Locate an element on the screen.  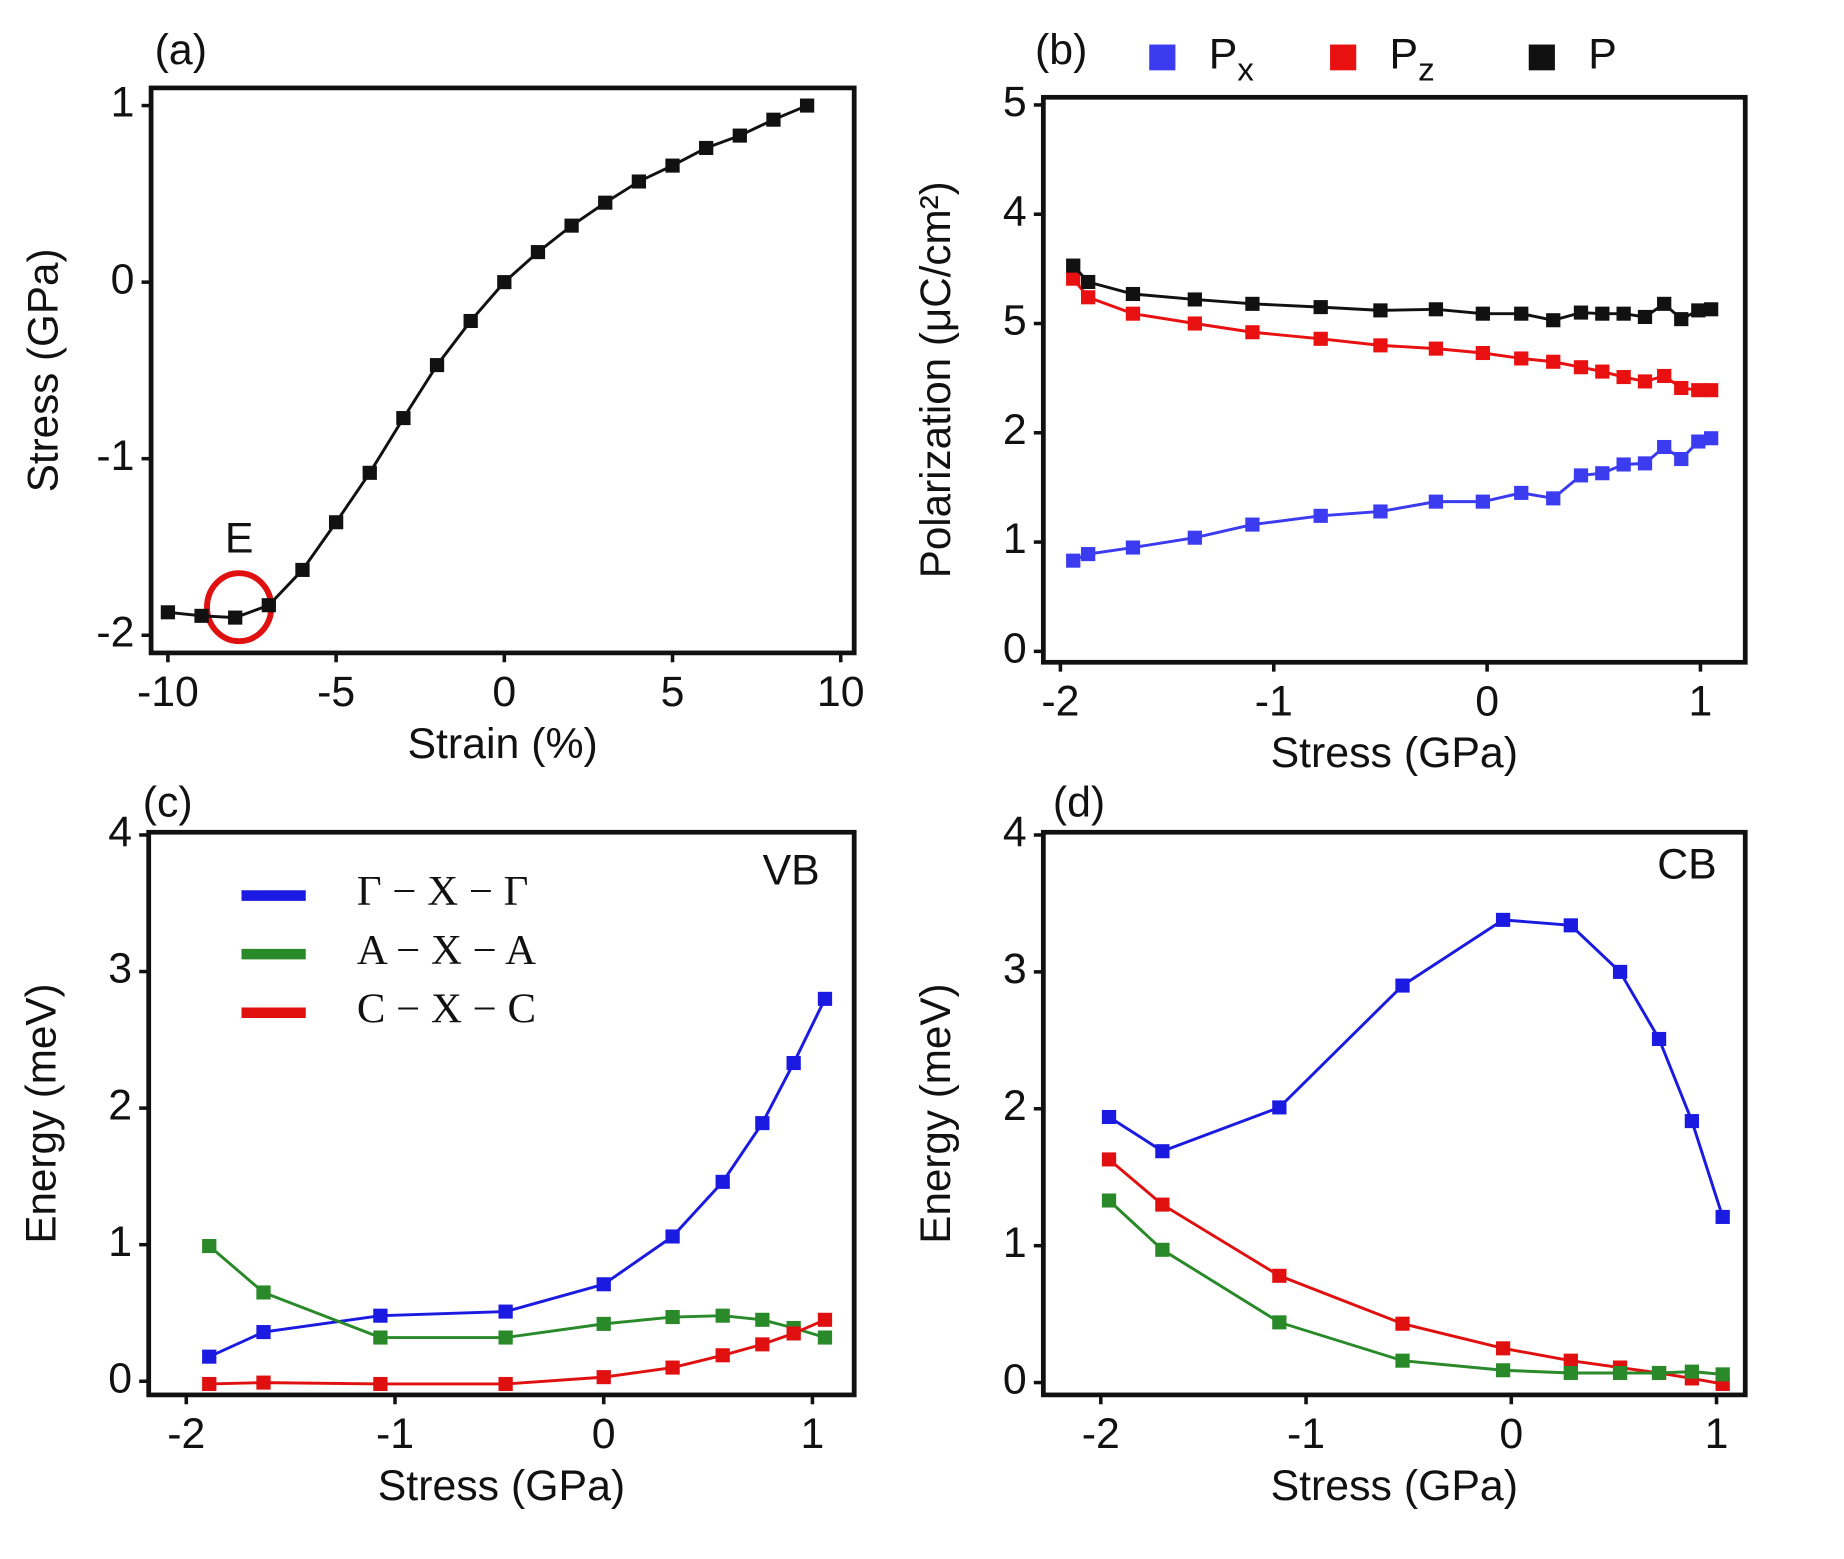
legend-label: Px is located at coordinates (1232, 60).